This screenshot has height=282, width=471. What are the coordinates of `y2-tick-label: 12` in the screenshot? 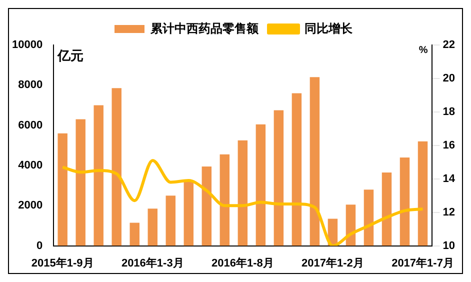 It's located at (449, 212).